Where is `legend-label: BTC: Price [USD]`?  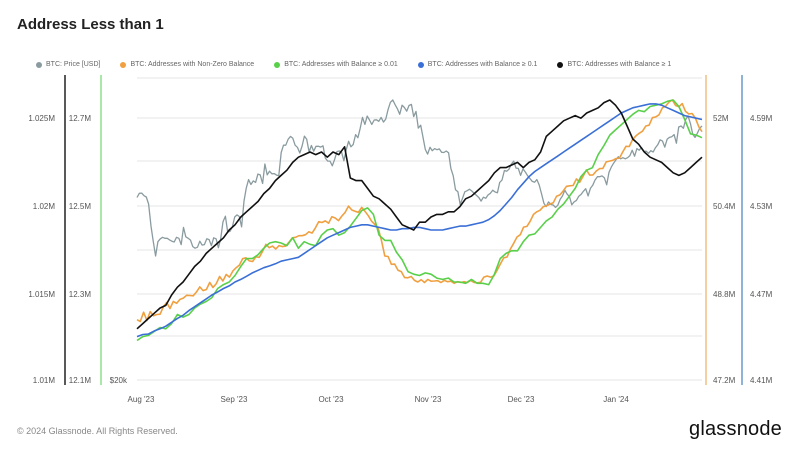
legend-label: BTC: Price [USD] is located at coordinates (73, 64).